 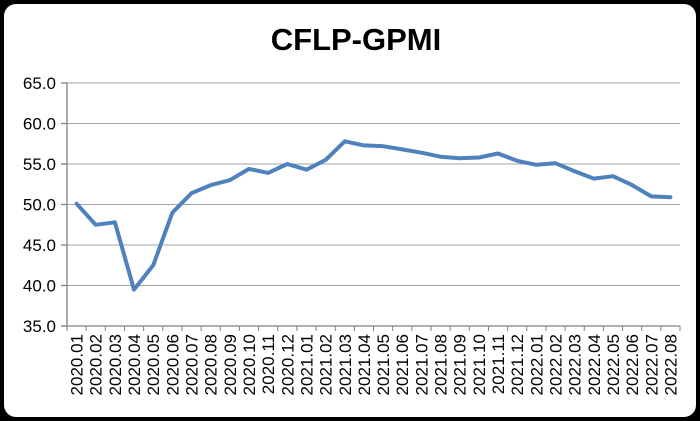 I want to click on x-axis-tick-label: 2021.01, so click(x=306, y=364).